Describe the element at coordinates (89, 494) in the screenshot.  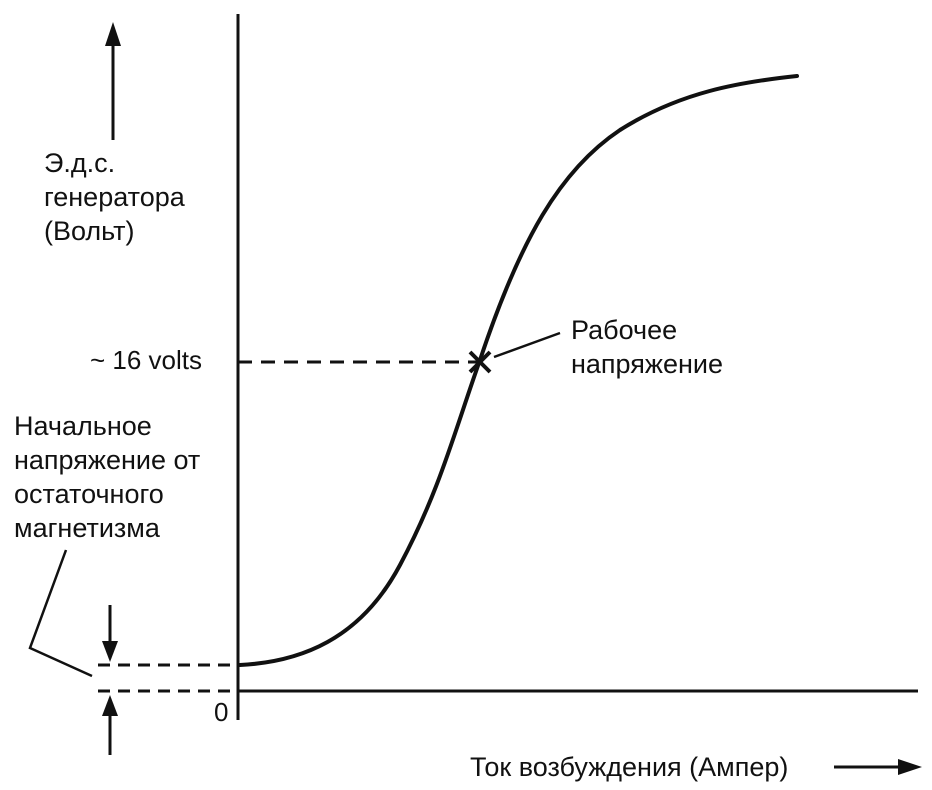
I see `residual-annotation-line-3: остаточного` at that location.